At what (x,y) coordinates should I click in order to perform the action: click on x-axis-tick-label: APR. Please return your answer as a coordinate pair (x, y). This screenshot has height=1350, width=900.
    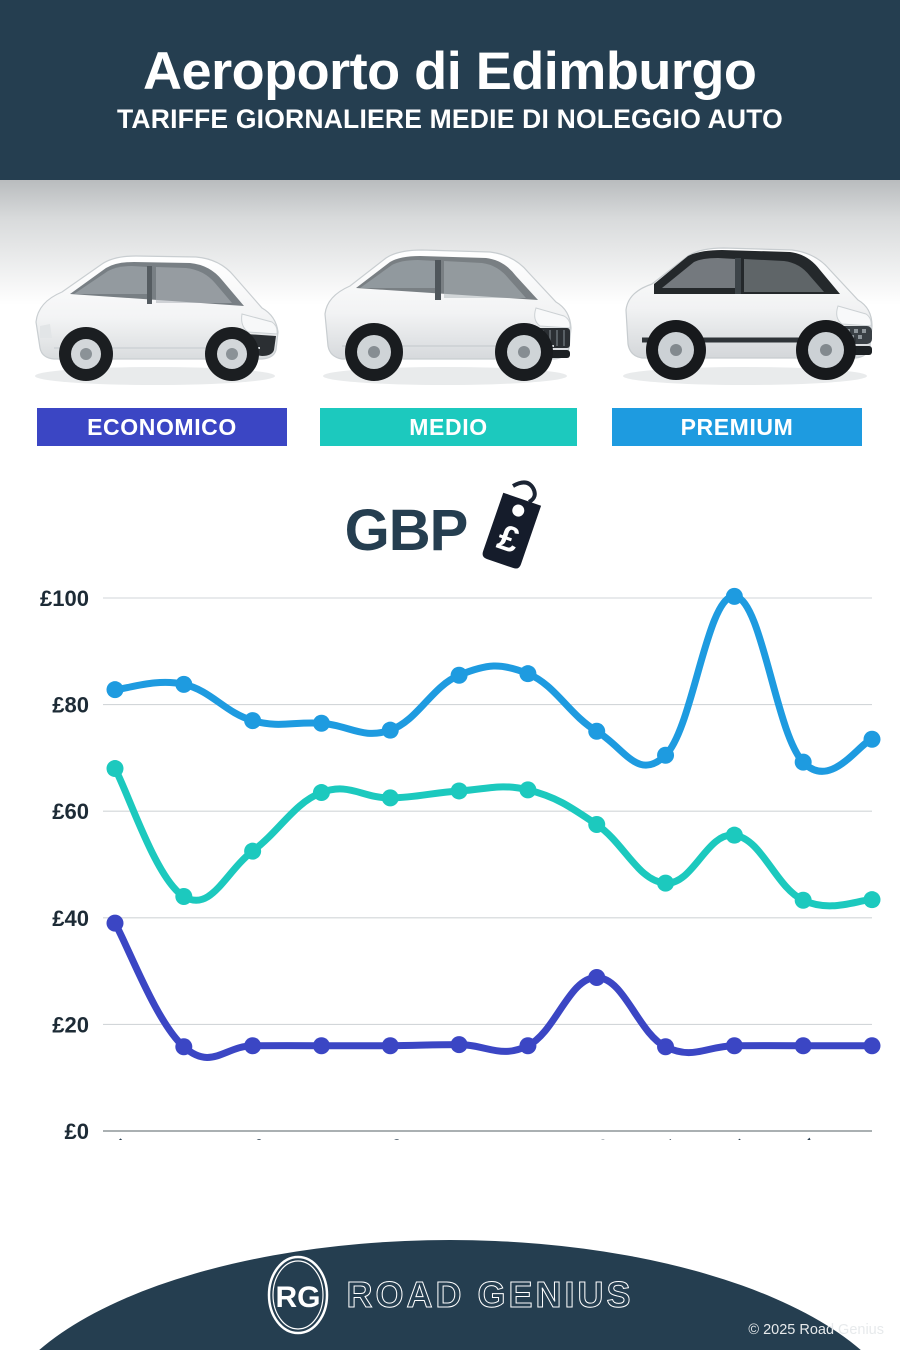
    Looking at the image, I should click on (318, 1138).